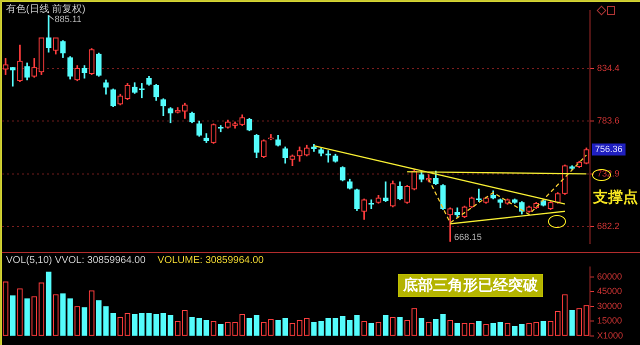  What do you see at coordinates (46, 8) in the screenshot?
I see `chart-title: 有色(日线 前复权)` at bounding box center [46, 8].